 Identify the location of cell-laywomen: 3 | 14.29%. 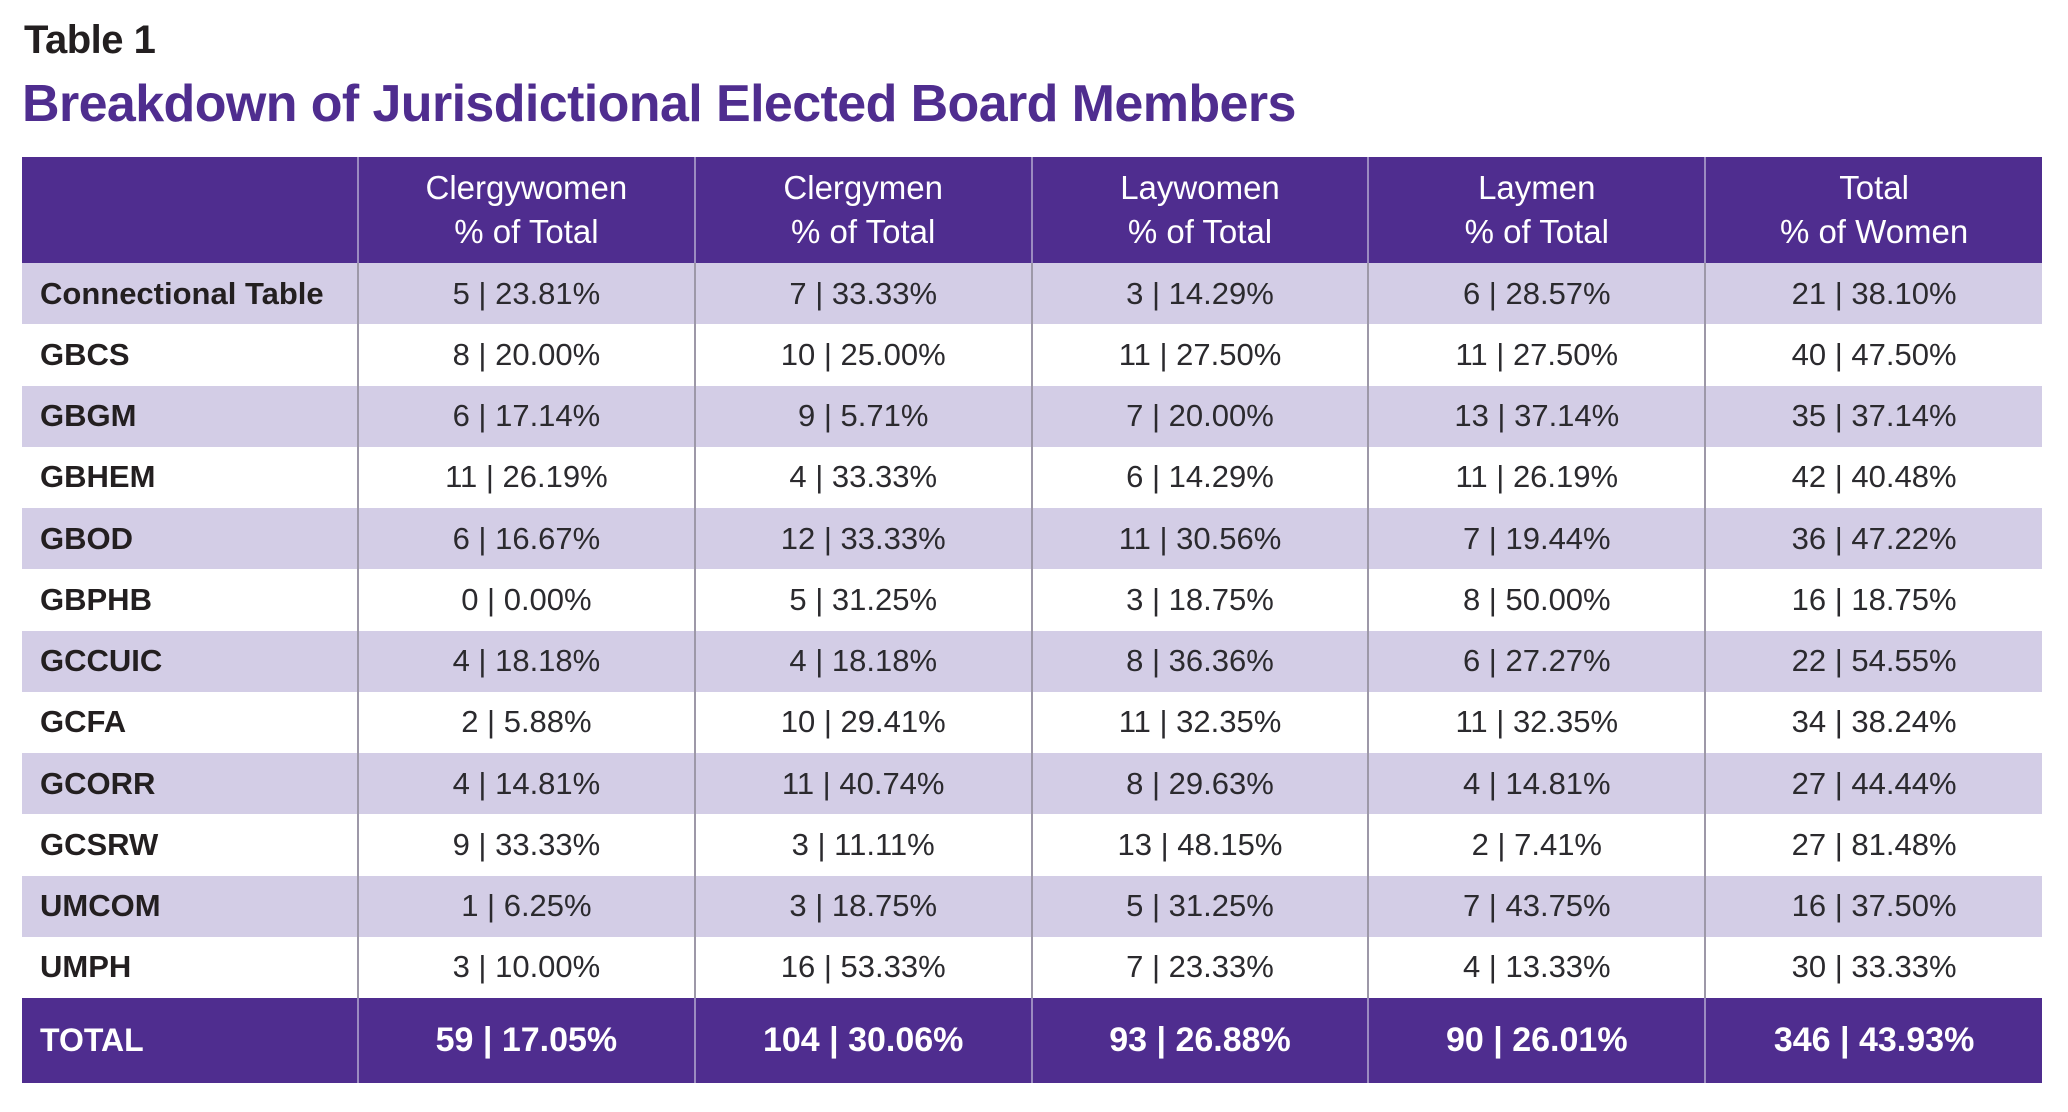
(1199, 294).